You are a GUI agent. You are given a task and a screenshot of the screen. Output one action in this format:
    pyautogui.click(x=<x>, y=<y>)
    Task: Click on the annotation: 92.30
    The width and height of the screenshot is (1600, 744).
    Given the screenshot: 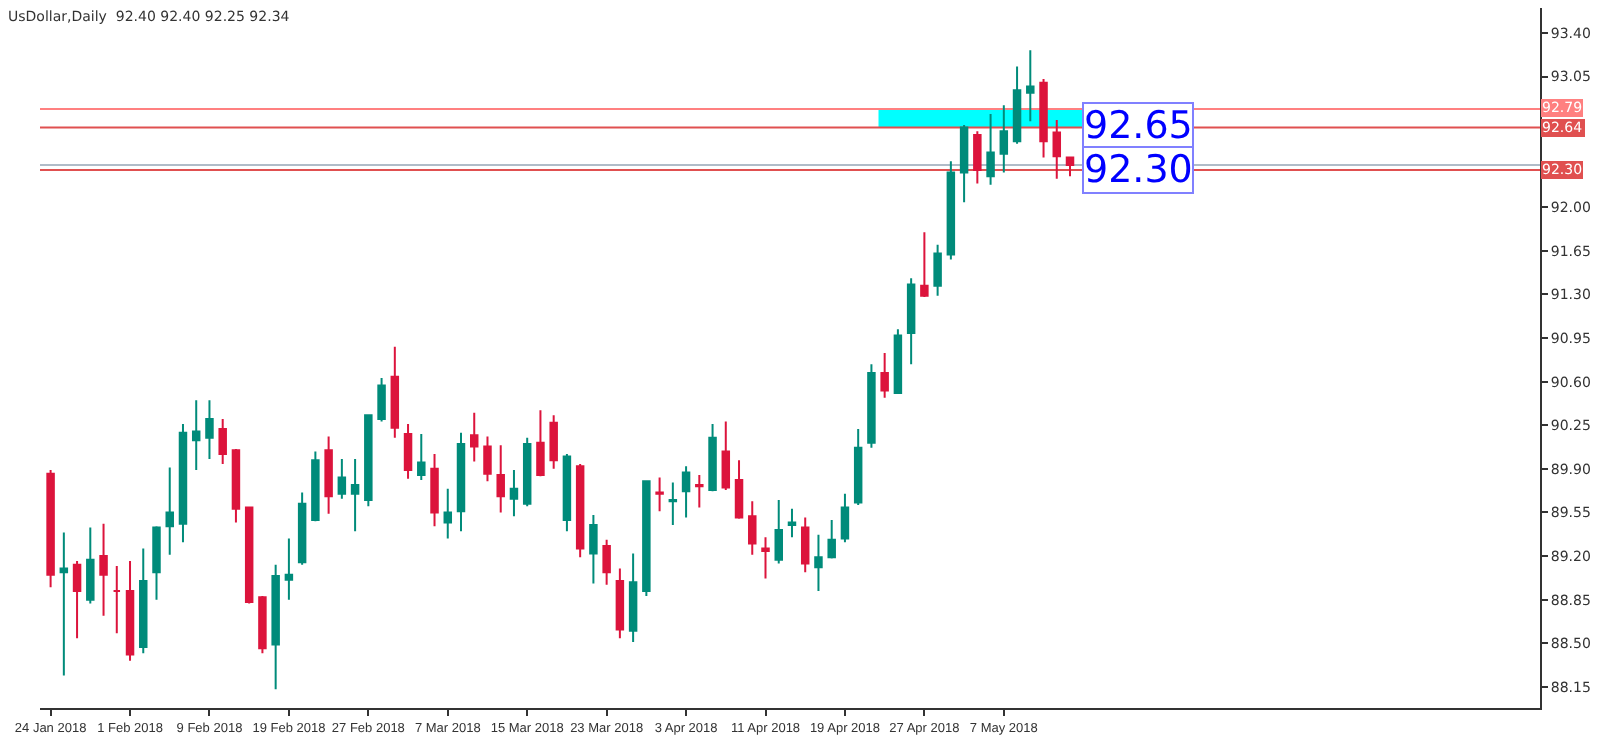 What is the action you would take?
    pyautogui.click(x=1138, y=170)
    